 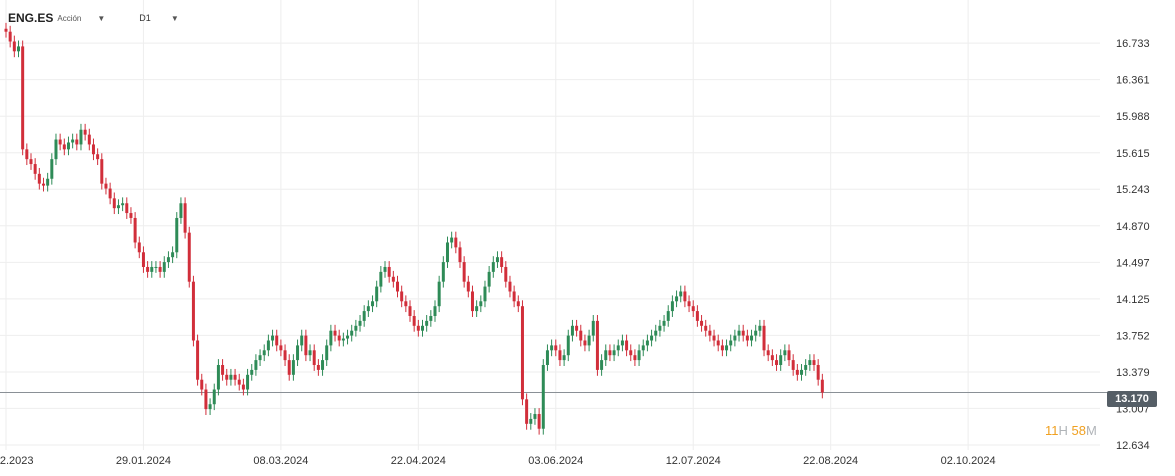 What do you see at coordinates (693, 461) in the screenshot?
I see `x-tick-label: 12.07.2024` at bounding box center [693, 461].